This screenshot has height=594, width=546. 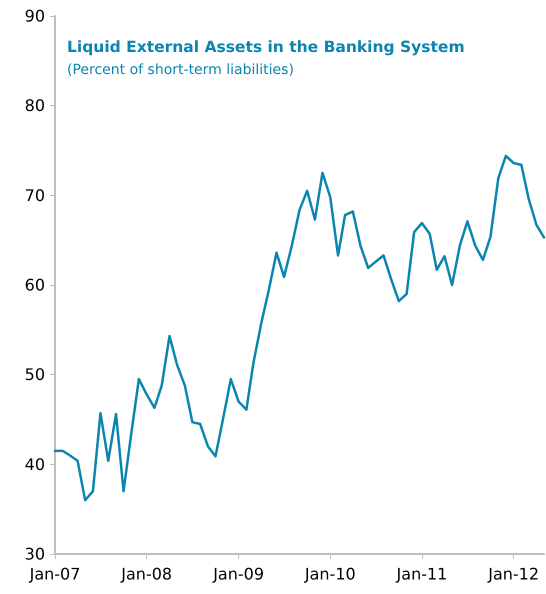 What do you see at coordinates (330, 574) in the screenshot?
I see `x-tick-label: Jan-10` at bounding box center [330, 574].